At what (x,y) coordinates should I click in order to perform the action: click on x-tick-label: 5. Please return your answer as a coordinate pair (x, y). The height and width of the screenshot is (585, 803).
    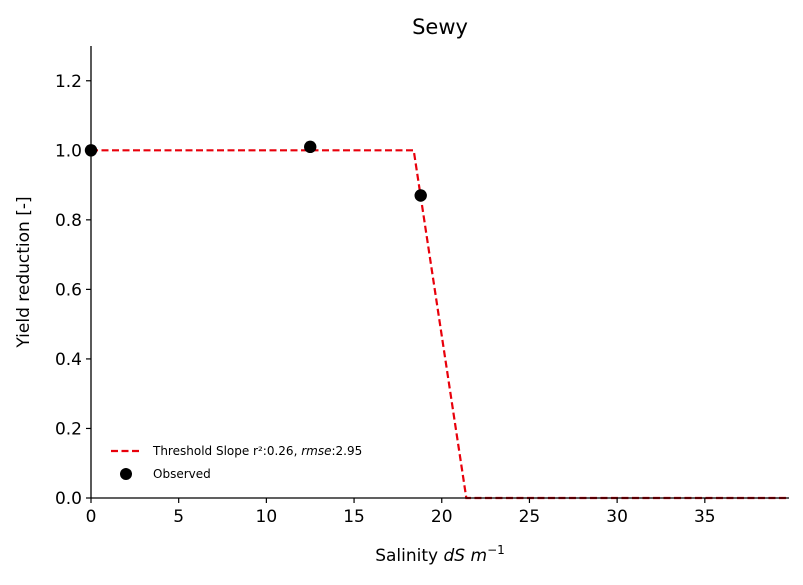
    Looking at the image, I should click on (178, 517).